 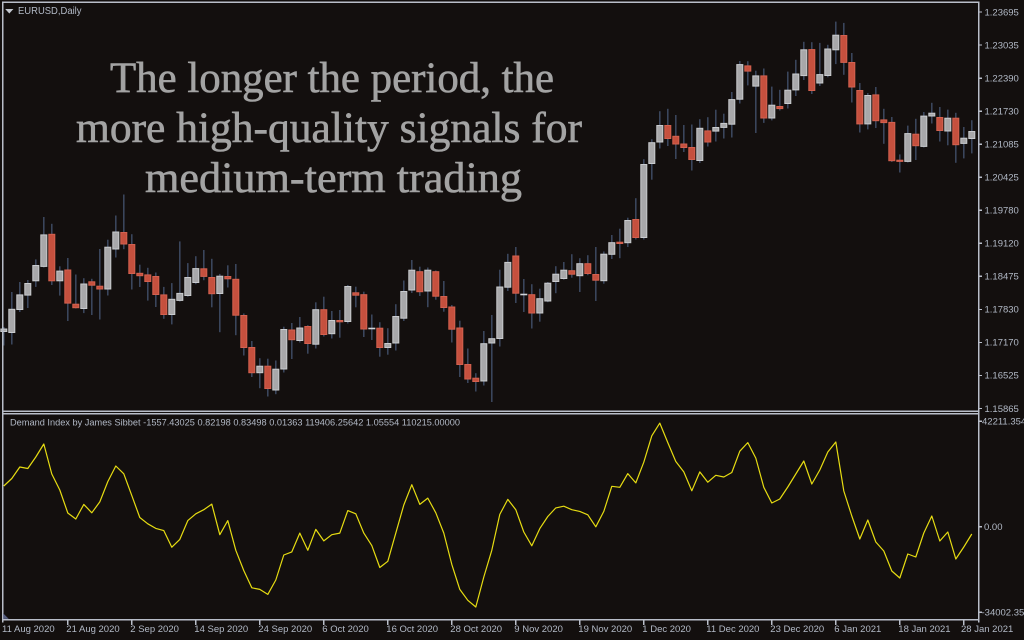 I want to click on svg-text: 6 Jan 2021, so click(x=857, y=629).